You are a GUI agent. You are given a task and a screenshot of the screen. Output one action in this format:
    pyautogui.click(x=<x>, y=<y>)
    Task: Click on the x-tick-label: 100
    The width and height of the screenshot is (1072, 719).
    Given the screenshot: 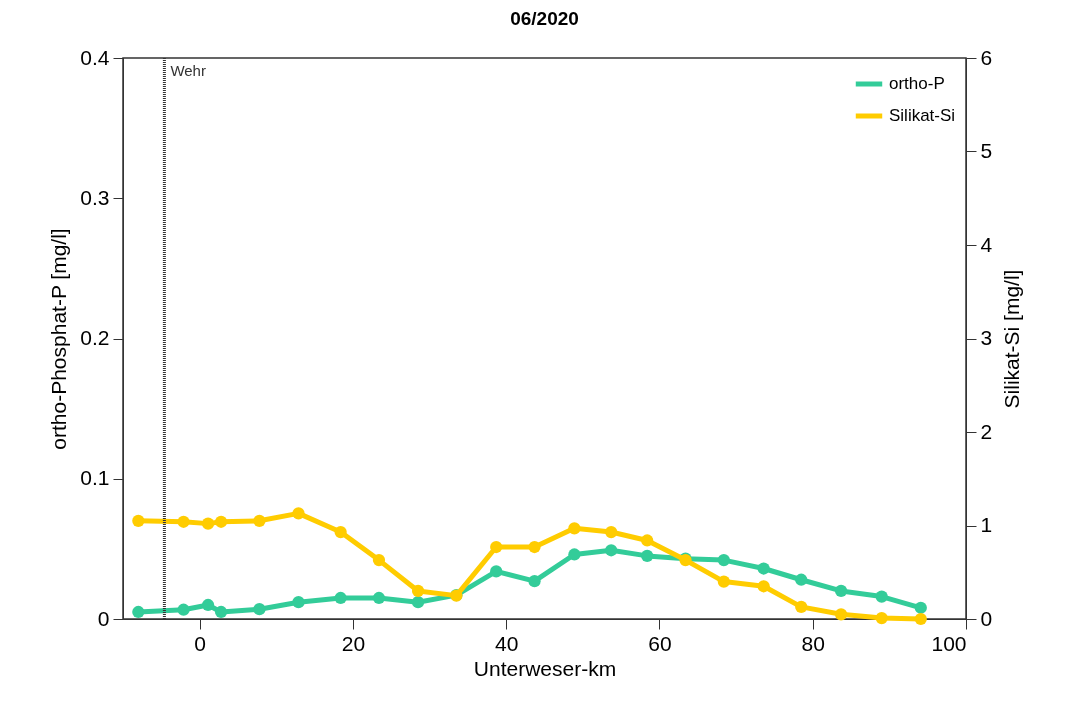 What is the action you would take?
    pyautogui.click(x=949, y=643)
    